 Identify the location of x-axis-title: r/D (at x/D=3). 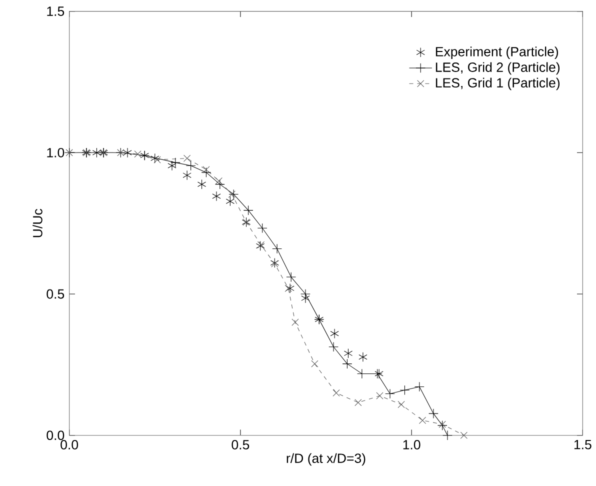
(326, 459).